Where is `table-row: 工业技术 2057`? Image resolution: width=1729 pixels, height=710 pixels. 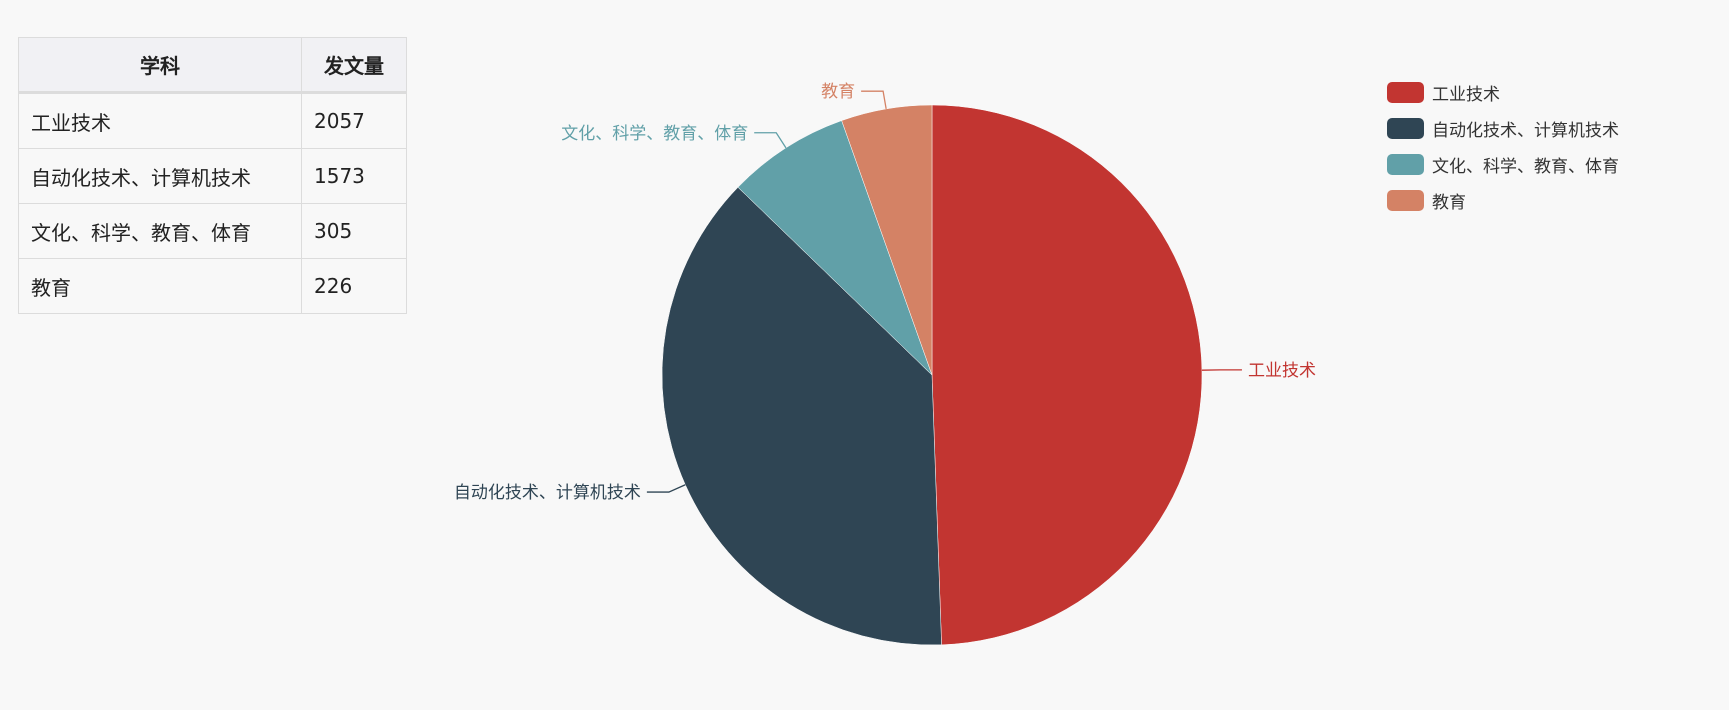
table-row: 工业技术 2057 is located at coordinates (212, 120).